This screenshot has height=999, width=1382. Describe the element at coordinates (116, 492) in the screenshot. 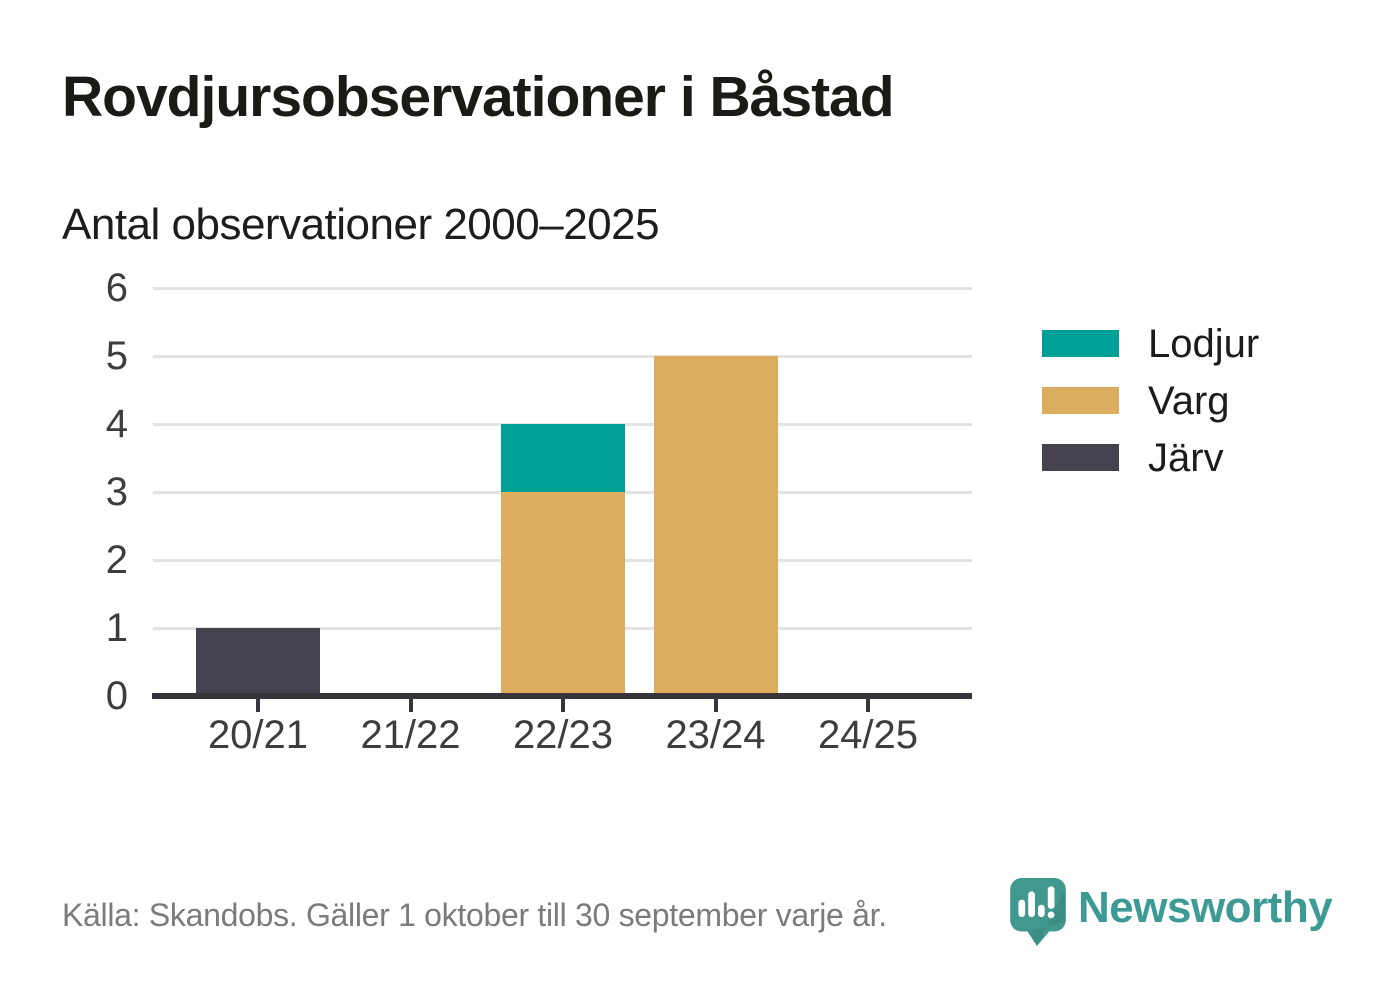

I see `y-axis-tick-label: 3` at that location.